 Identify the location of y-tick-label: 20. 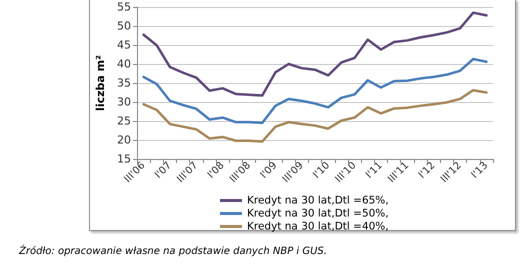
(124, 140).